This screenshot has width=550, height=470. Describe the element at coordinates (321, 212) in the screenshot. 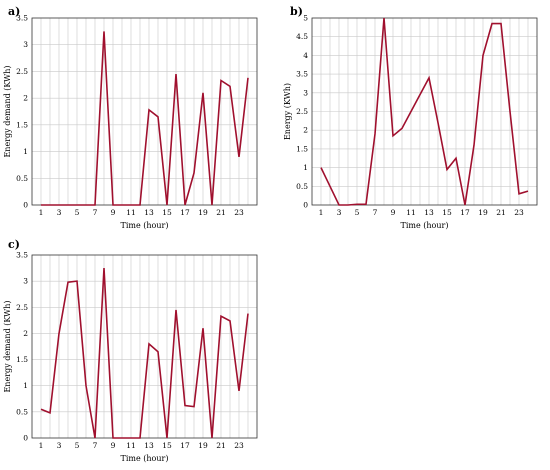

I see `x-tick-label-b: 1` at that location.